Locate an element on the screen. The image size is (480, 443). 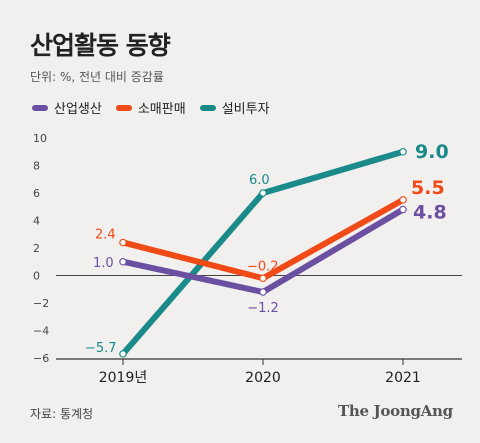
y-tick-label: −4 is located at coordinates (41, 331).